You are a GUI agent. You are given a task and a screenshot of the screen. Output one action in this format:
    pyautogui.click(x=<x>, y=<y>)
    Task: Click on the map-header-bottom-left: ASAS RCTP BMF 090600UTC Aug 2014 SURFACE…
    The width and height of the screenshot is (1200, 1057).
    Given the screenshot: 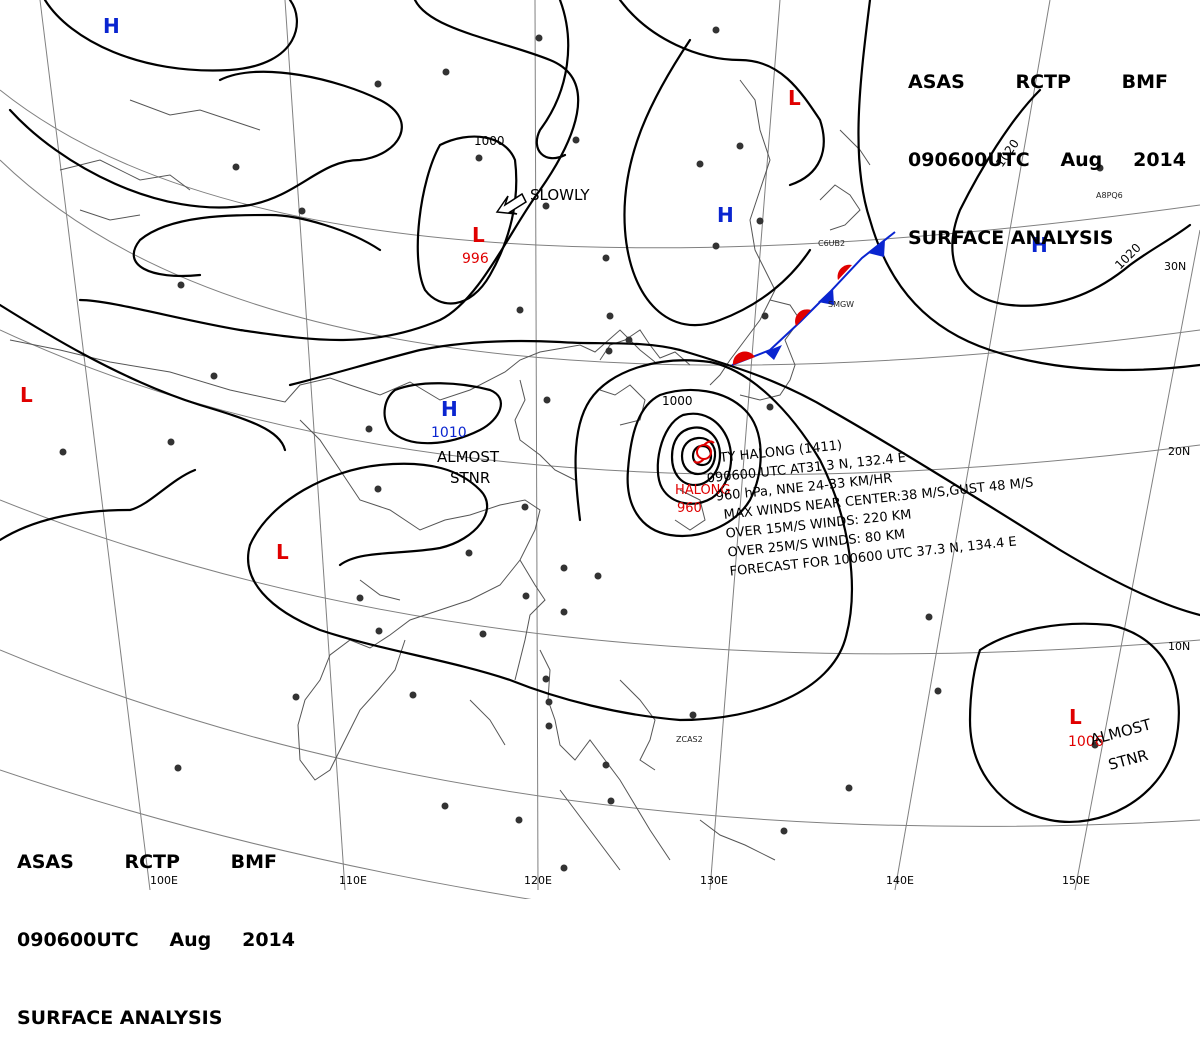 What is the action you would take?
    pyautogui.click(x=156, y=927)
    